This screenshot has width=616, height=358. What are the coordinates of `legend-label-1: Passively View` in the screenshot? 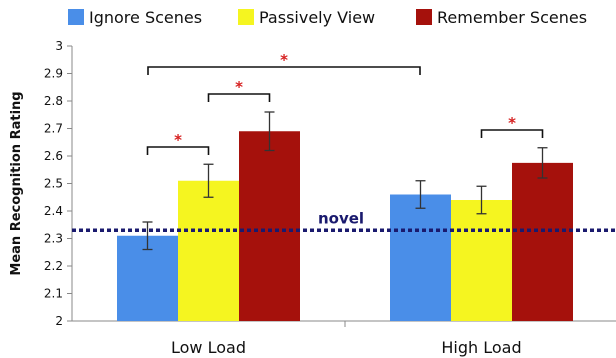 It's located at (317, 17).